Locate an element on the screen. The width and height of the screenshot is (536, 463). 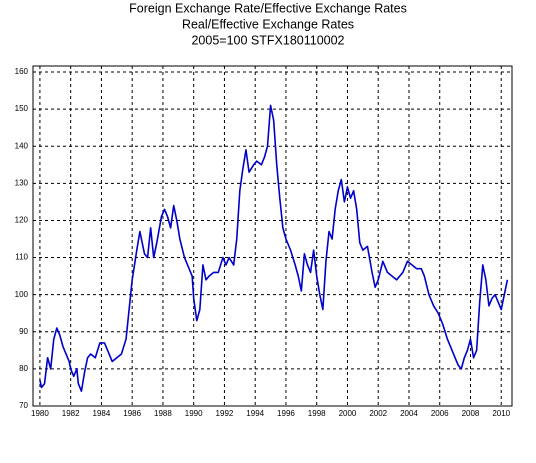
x-tick-label: 1992 is located at coordinates (225, 413).